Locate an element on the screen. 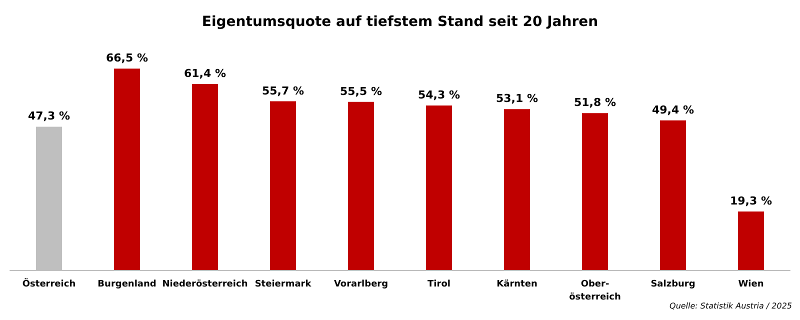  x-tick-label: Niederösterreich is located at coordinates (205, 285).